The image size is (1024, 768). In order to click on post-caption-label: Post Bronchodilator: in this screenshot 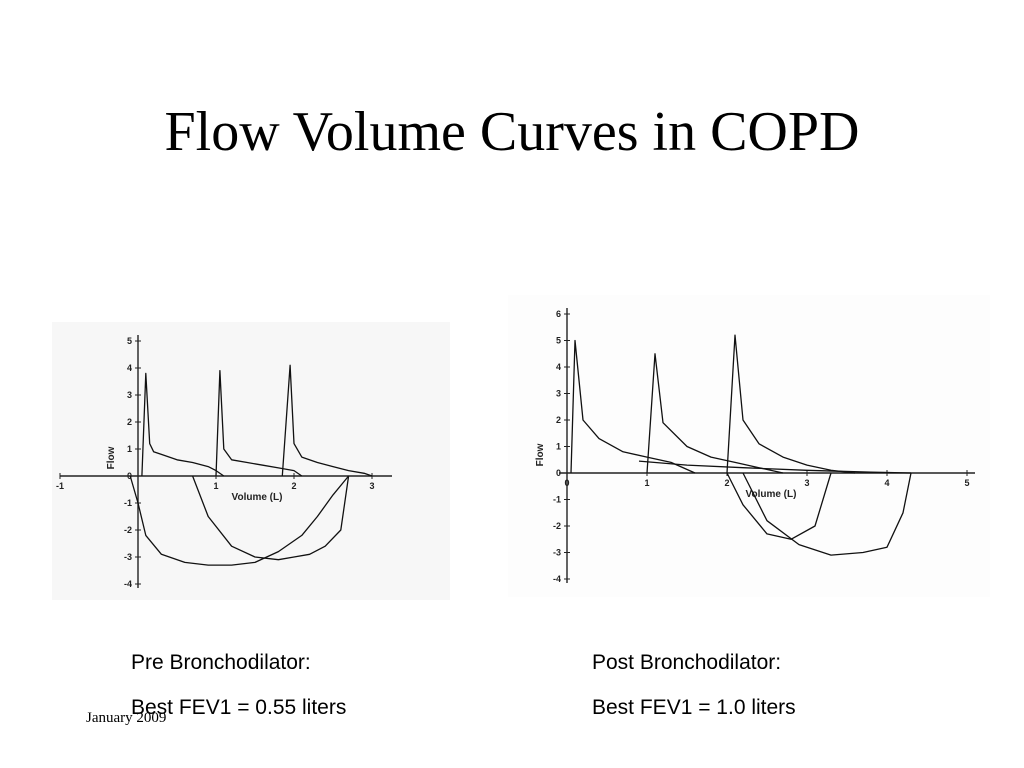, I will do `click(687, 662)`.